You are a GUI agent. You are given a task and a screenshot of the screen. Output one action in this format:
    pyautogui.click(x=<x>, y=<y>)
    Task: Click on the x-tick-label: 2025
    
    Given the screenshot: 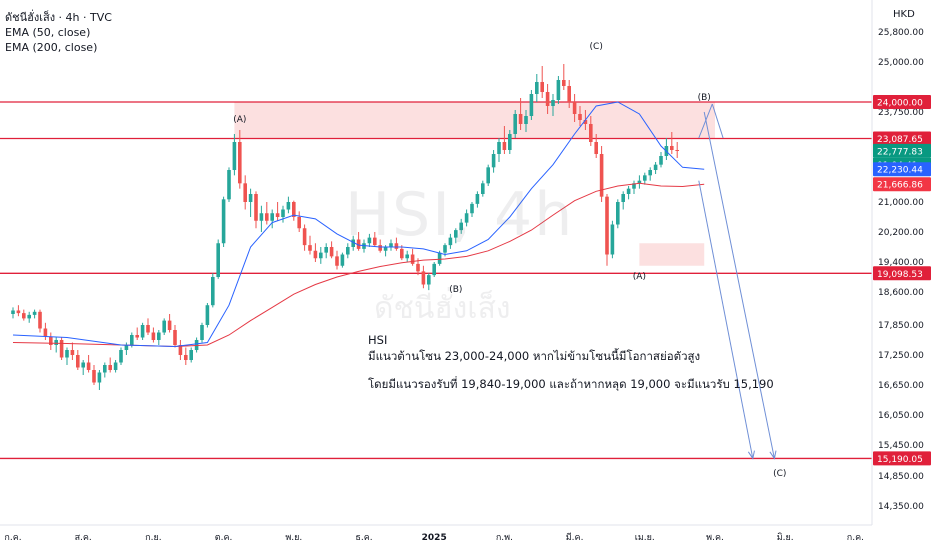 What is the action you would take?
    pyautogui.click(x=434, y=538)
    